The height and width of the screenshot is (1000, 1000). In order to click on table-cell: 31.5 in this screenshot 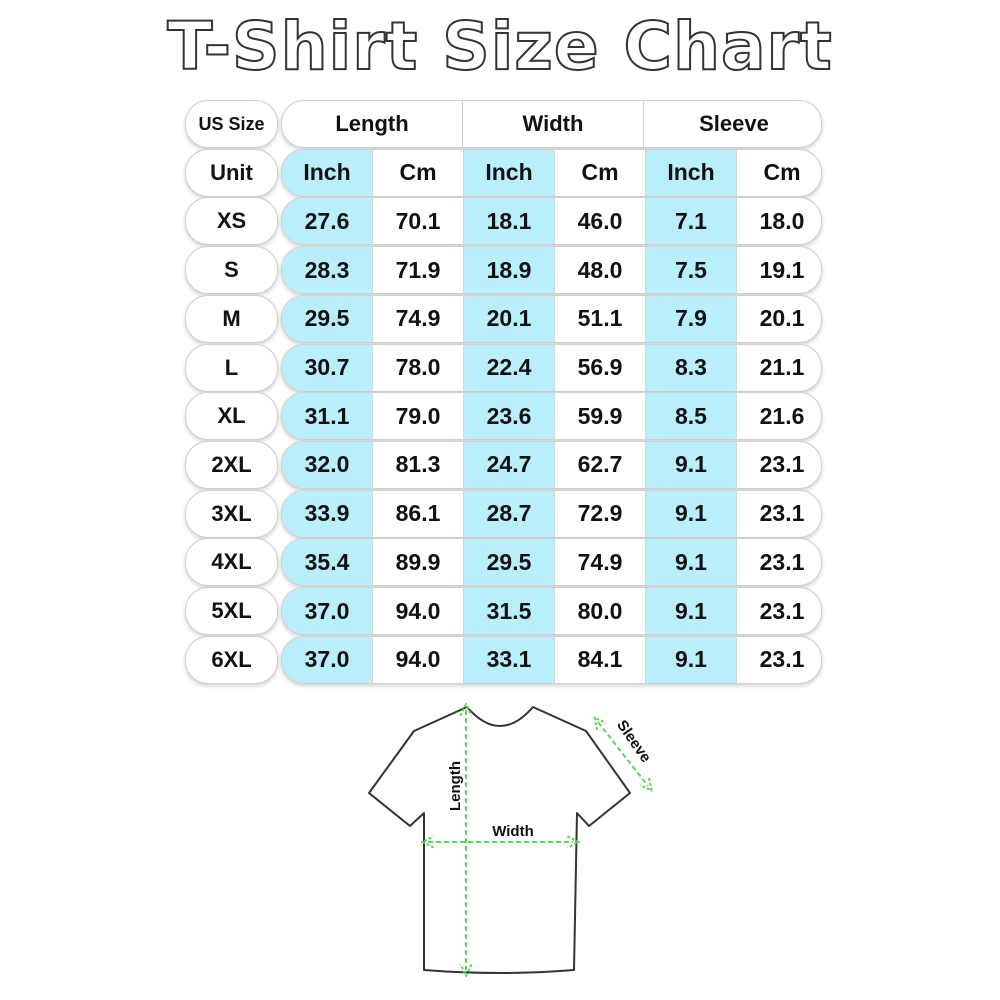, I will do `click(508, 611)`.